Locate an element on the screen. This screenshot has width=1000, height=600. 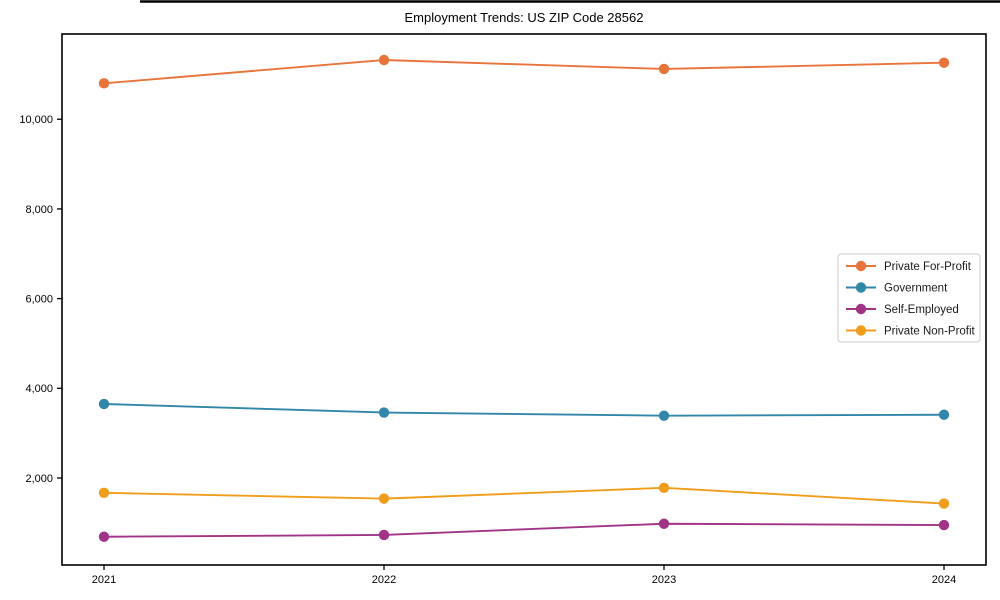
y-axis-ticks: 2,000 4,000 6,000 8,000 10,000 is located at coordinates (40, 299).